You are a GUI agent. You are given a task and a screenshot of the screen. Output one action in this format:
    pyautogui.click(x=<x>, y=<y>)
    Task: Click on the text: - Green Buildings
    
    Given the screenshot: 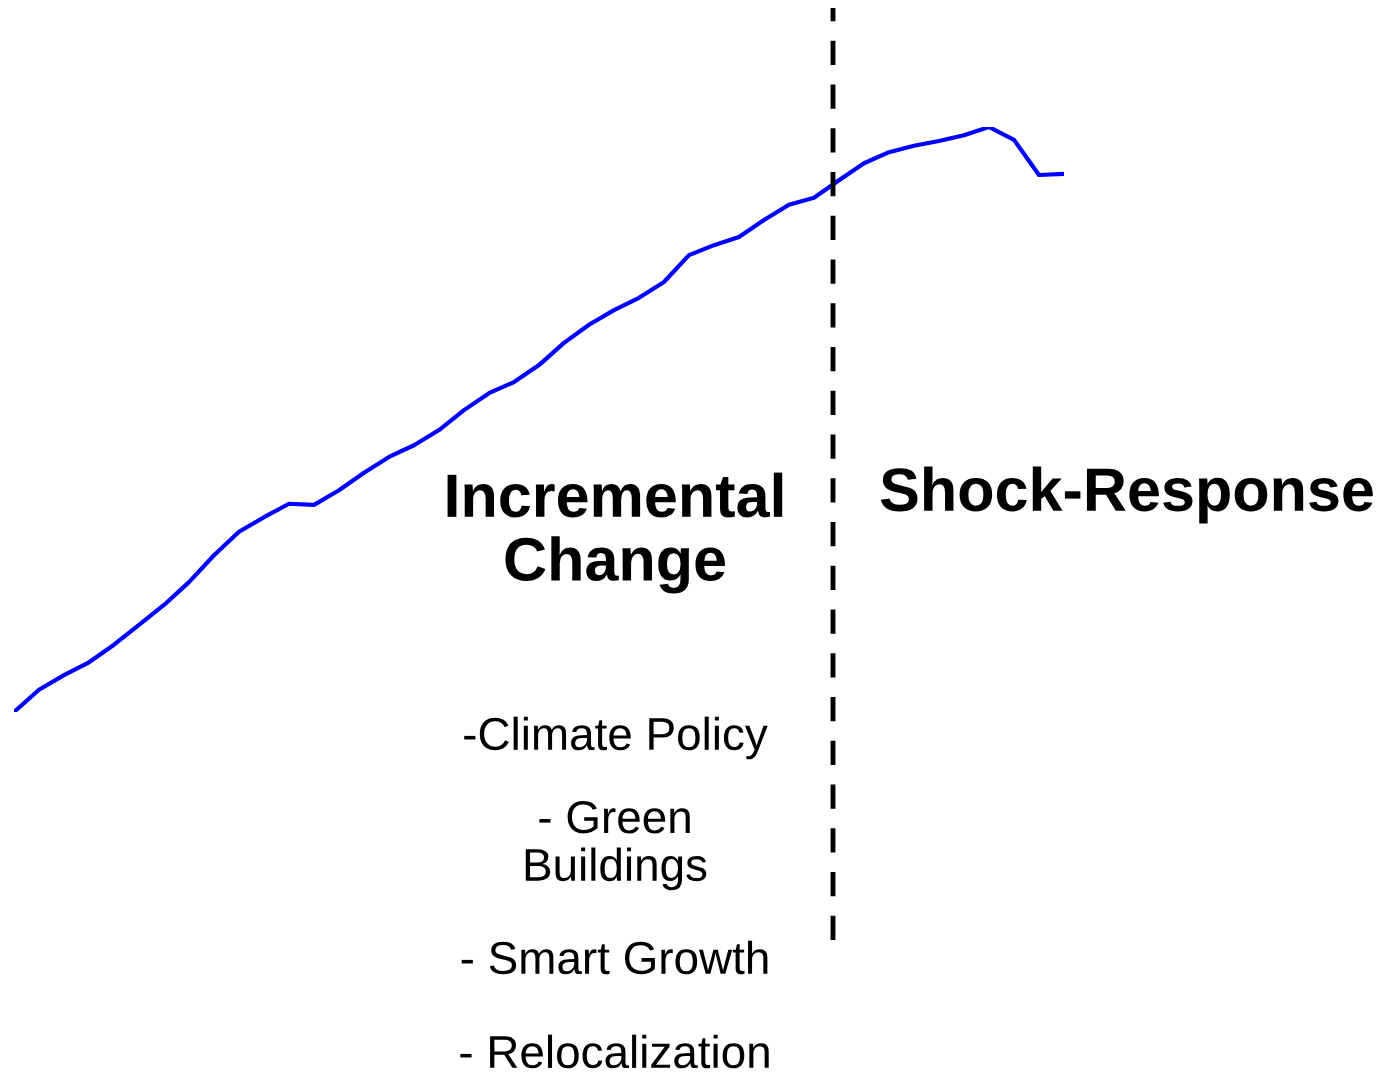 What is the action you would take?
    pyautogui.click(x=616, y=845)
    